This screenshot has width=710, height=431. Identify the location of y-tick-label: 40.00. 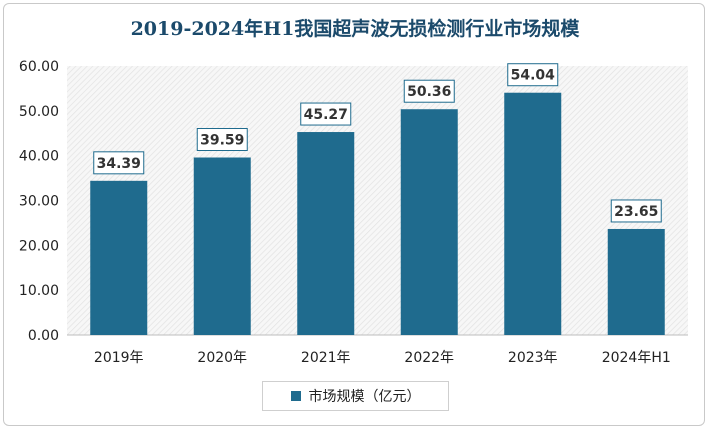
(39, 157).